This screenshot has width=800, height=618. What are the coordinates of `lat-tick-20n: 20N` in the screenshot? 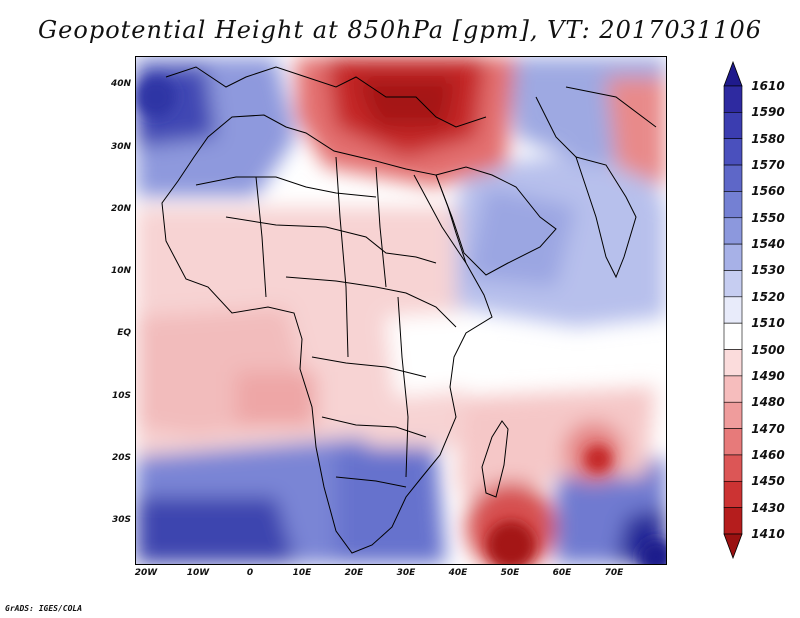 It's located at (120, 209).